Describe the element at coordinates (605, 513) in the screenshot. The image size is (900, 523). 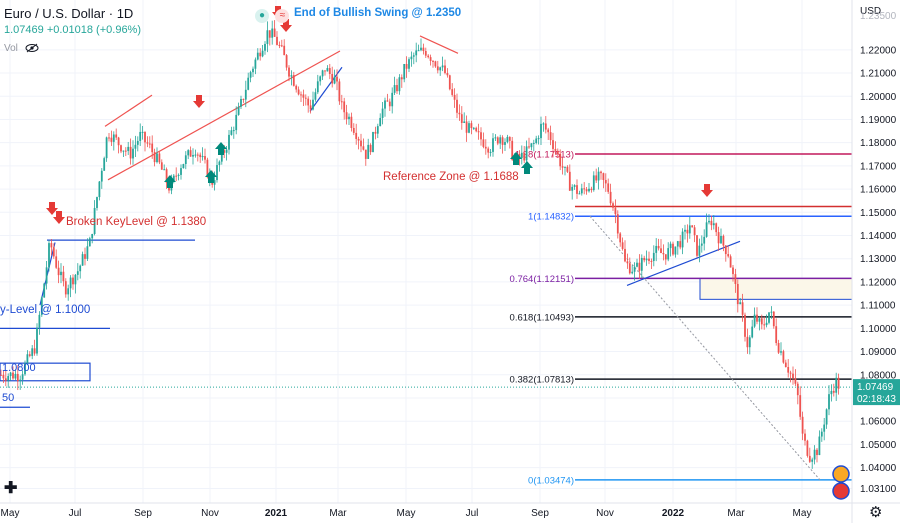
I see `time-tick-label: Nov` at that location.